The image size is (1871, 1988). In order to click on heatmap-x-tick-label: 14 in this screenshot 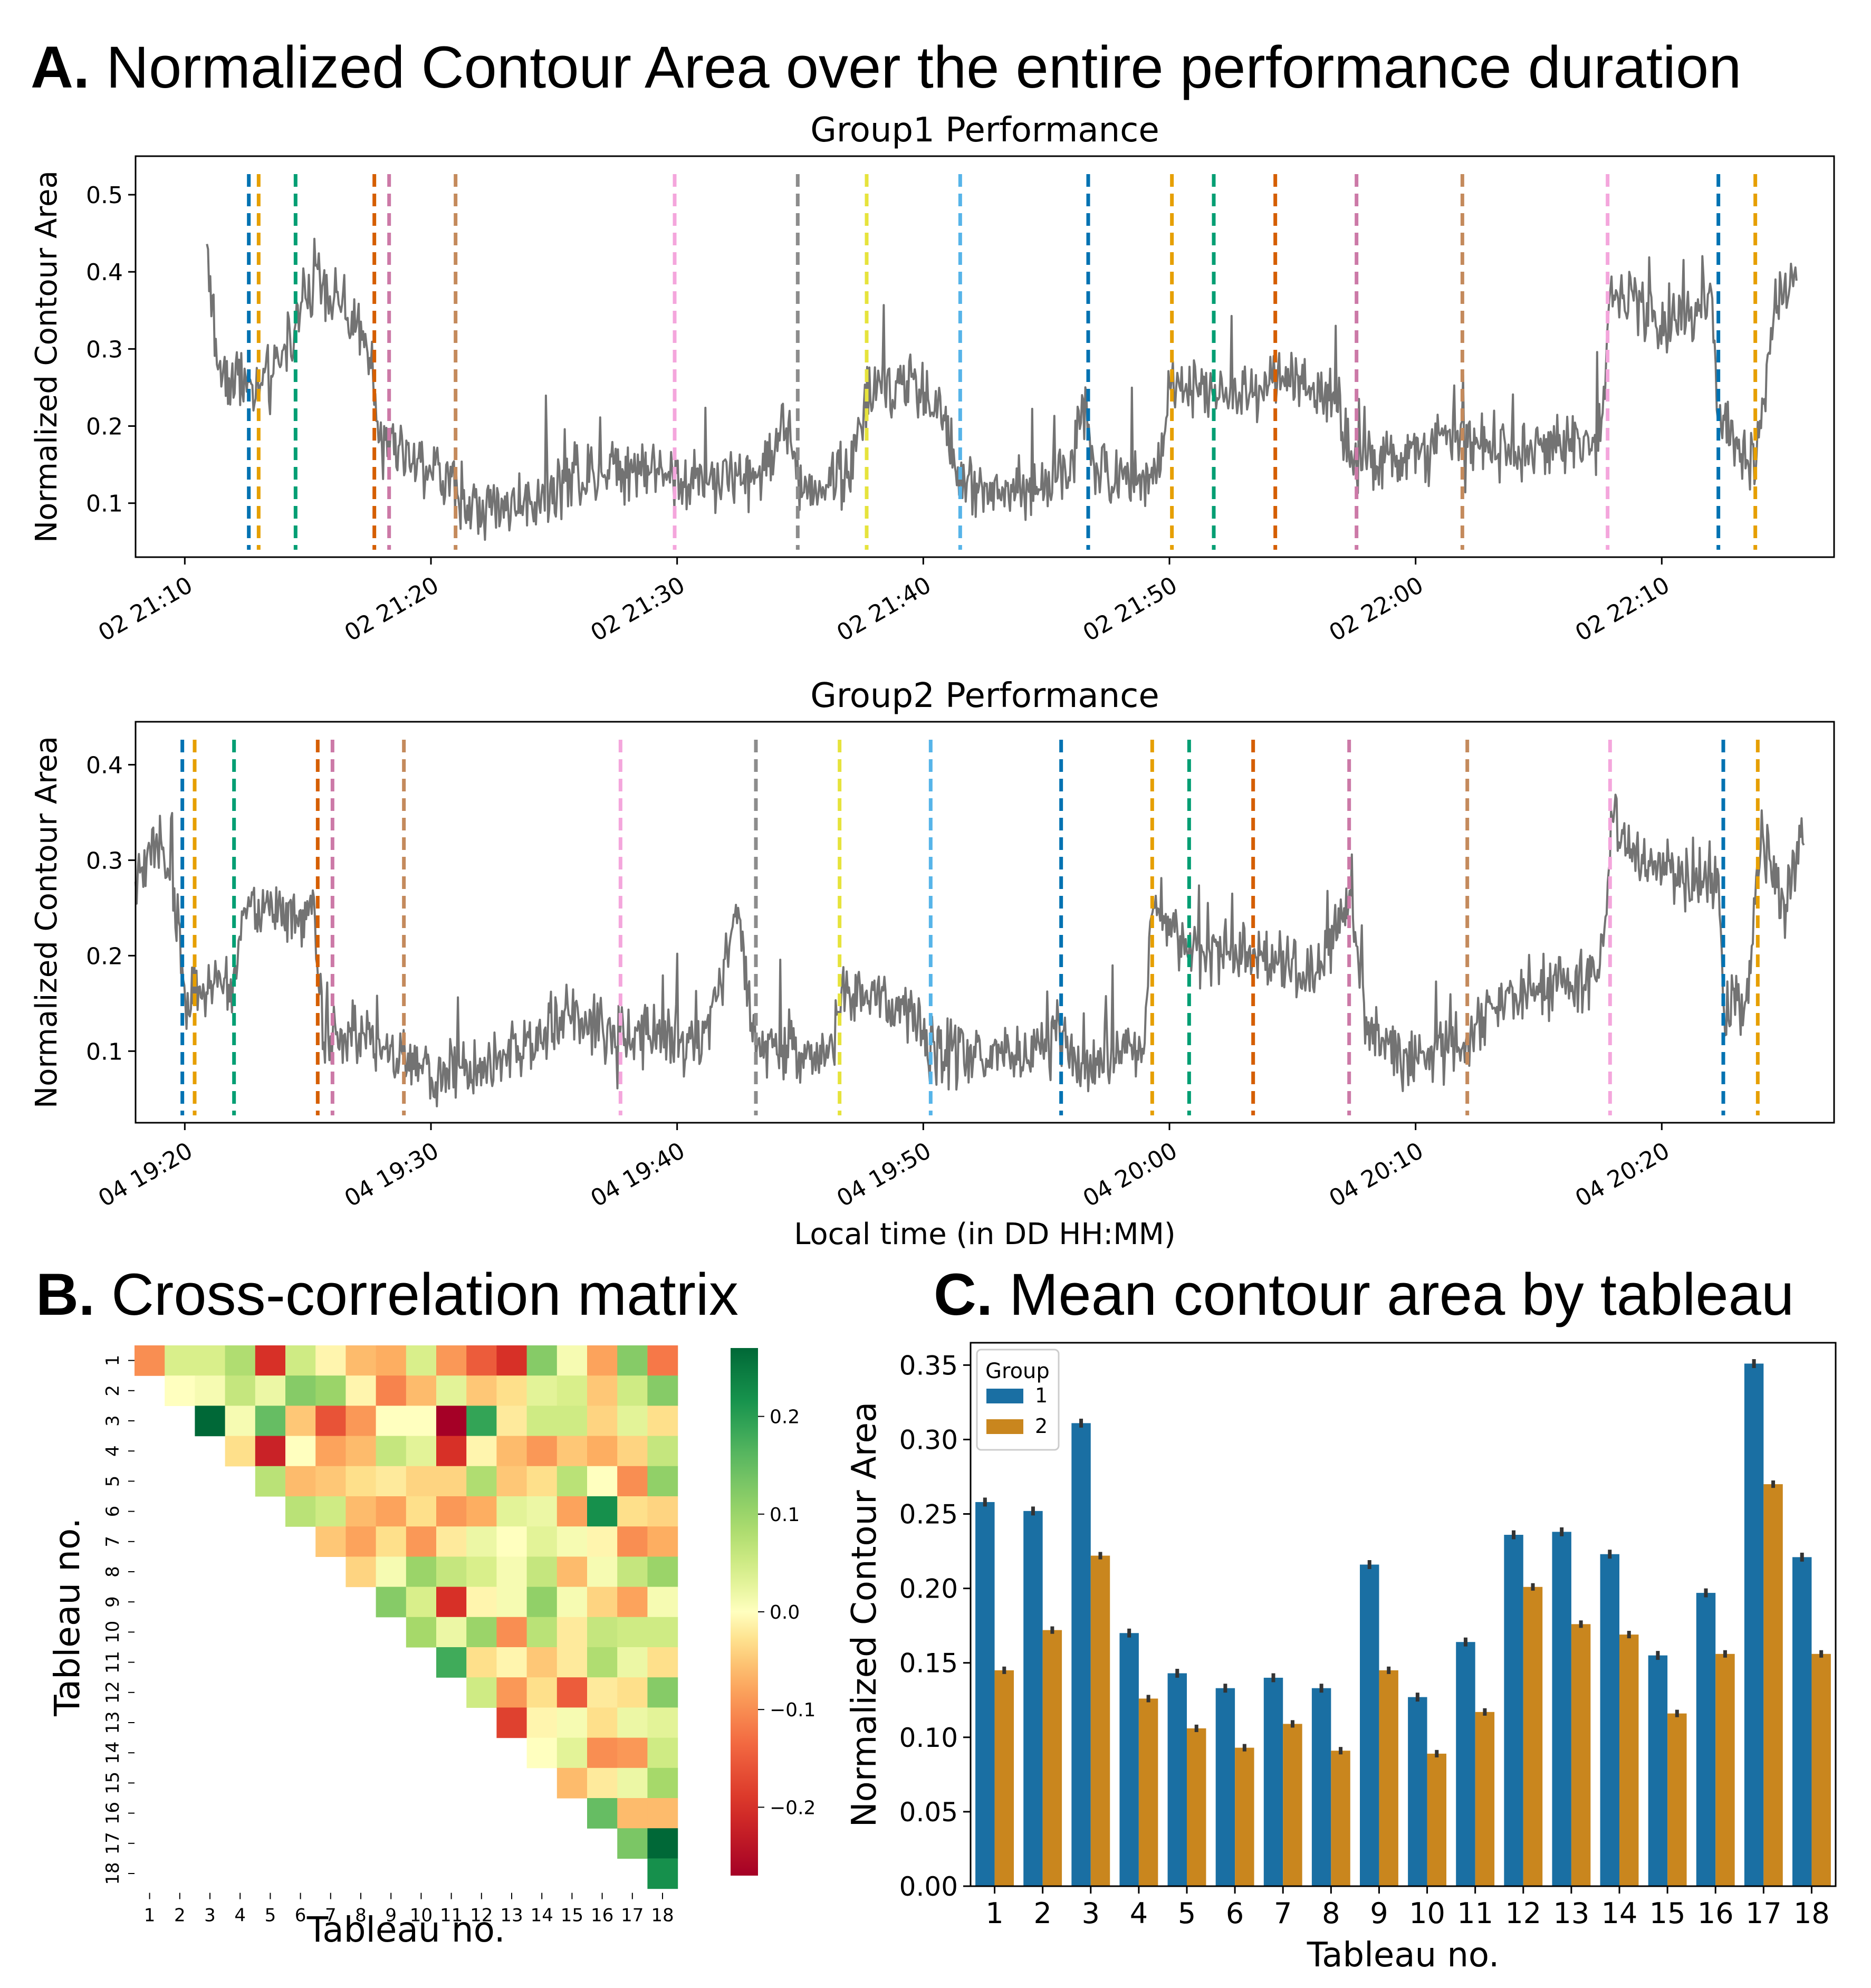, I will do `click(542, 1915)`.